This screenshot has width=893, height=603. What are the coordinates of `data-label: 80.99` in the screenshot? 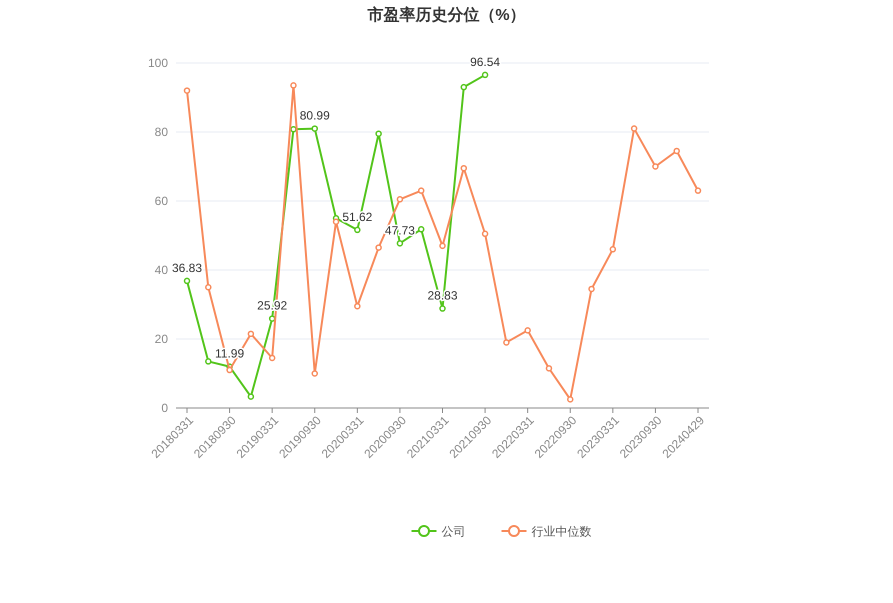 It's located at (315, 115).